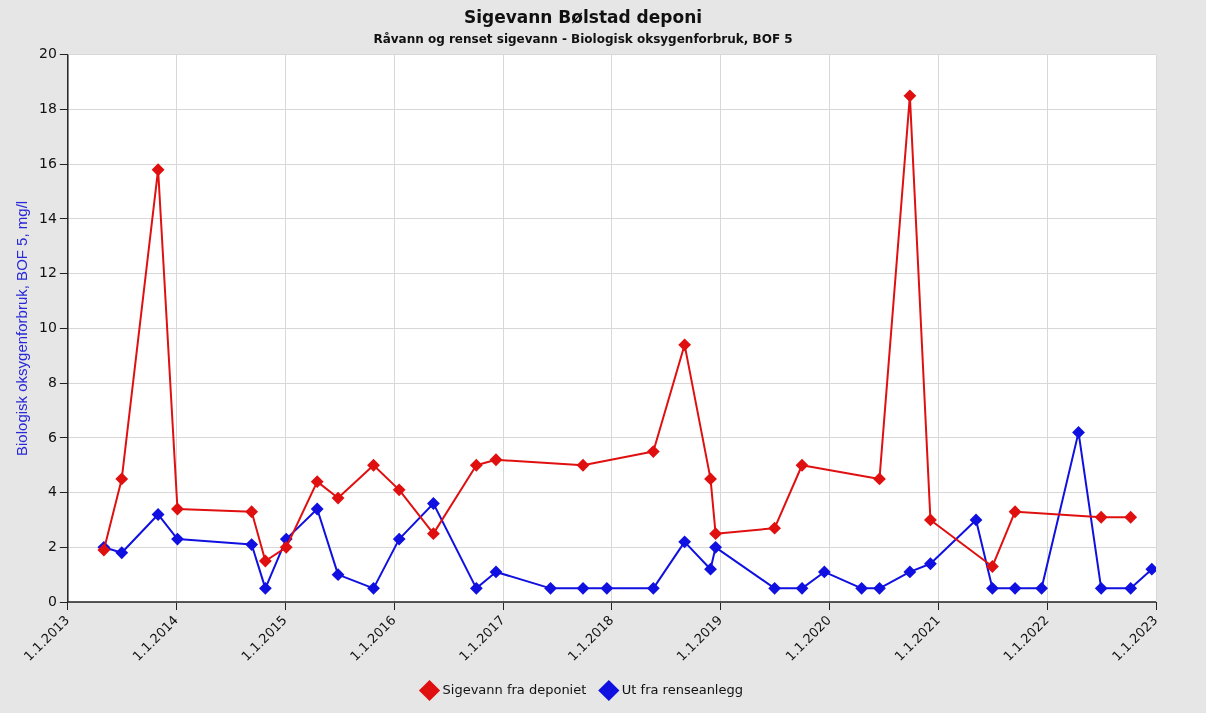 The width and height of the screenshot is (1206, 713). I want to click on y-tick-label: 0, so click(52, 600).